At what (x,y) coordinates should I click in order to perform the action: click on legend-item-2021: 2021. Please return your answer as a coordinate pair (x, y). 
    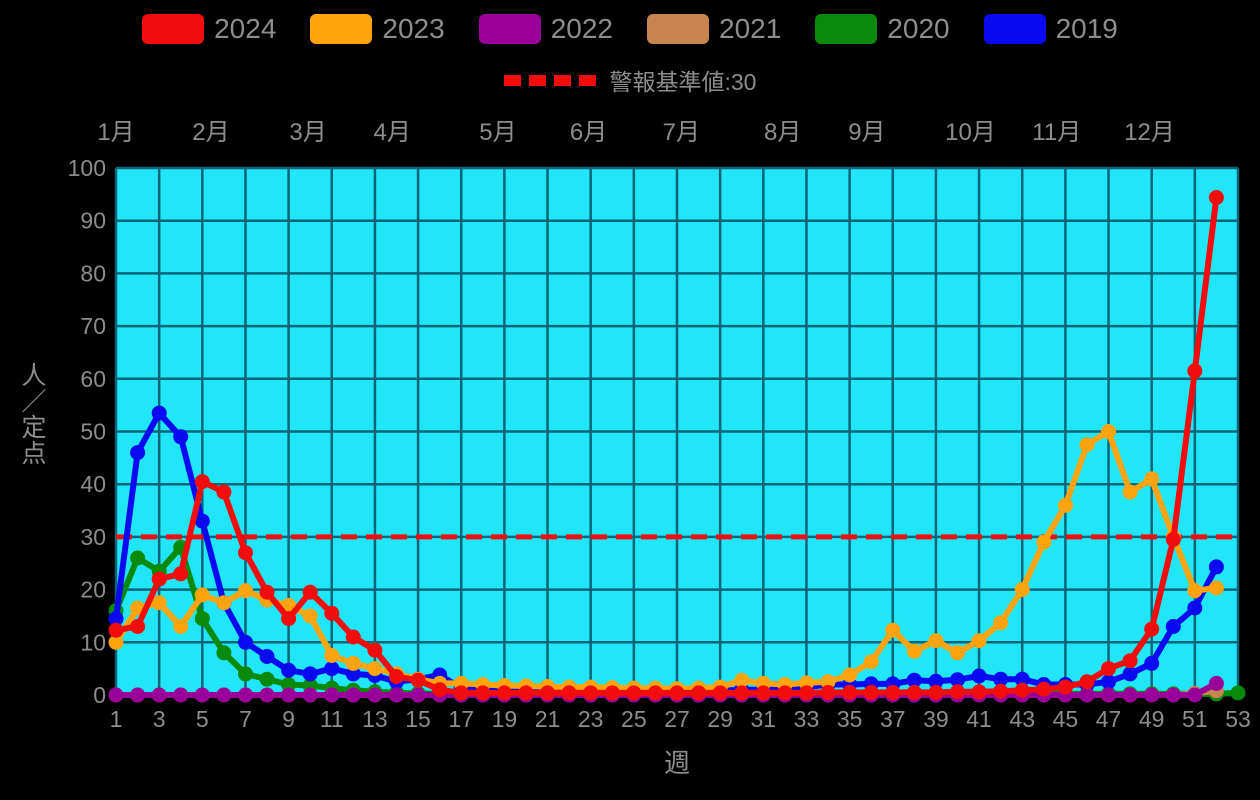
    Looking at the image, I should click on (714, 29).